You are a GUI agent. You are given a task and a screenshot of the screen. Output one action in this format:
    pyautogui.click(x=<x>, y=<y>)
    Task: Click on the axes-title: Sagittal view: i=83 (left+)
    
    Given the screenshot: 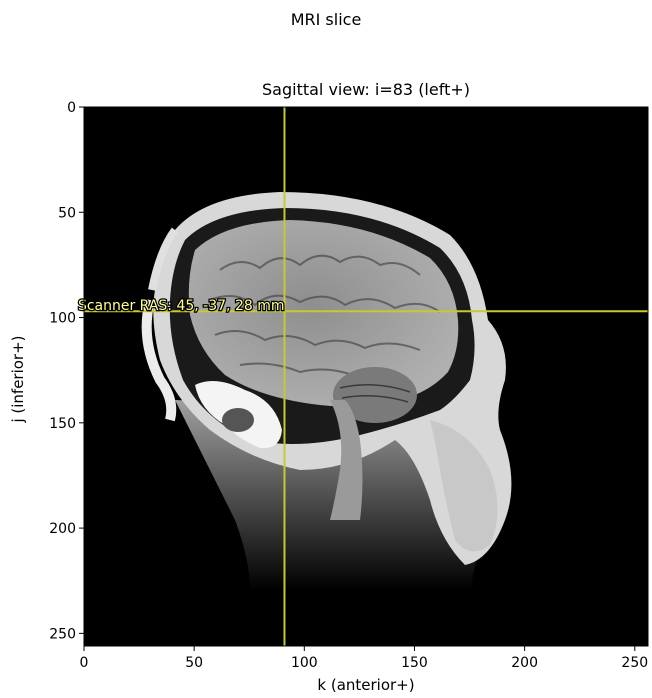 What is the action you would take?
    pyautogui.click(x=366, y=89)
    